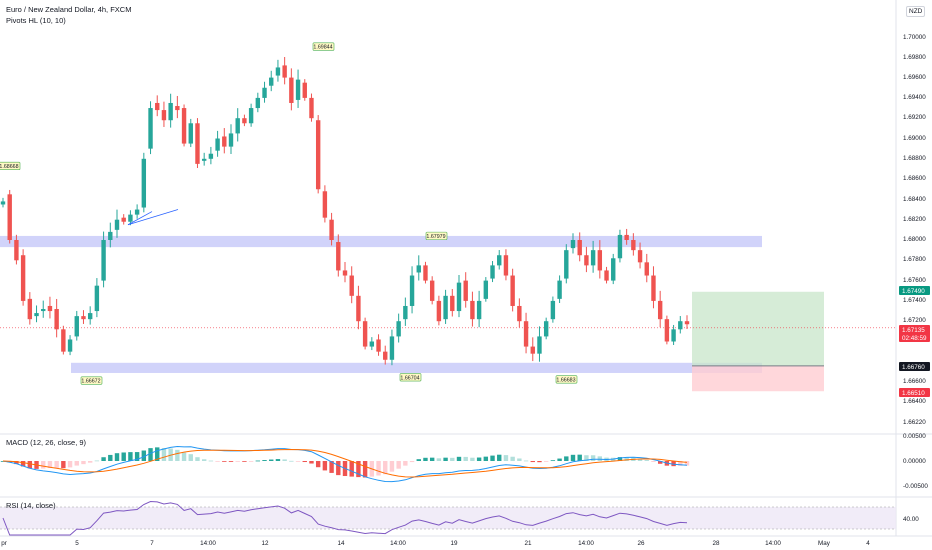  I want to click on rsi-label: RSI (14, close), so click(31, 505).